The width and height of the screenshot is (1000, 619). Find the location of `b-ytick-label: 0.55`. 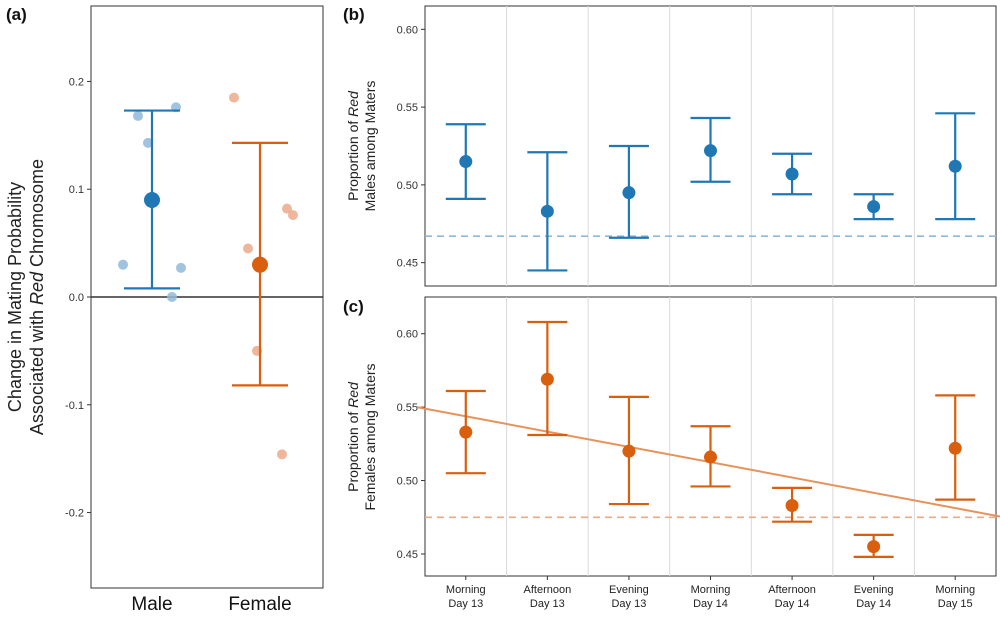

b-ytick-label: 0.55 is located at coordinates (407, 108).